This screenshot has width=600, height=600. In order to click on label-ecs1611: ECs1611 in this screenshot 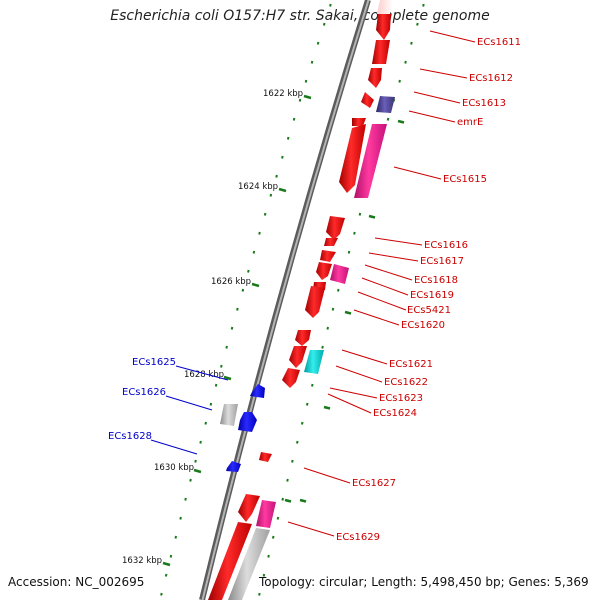, I will do `click(499, 42)`.